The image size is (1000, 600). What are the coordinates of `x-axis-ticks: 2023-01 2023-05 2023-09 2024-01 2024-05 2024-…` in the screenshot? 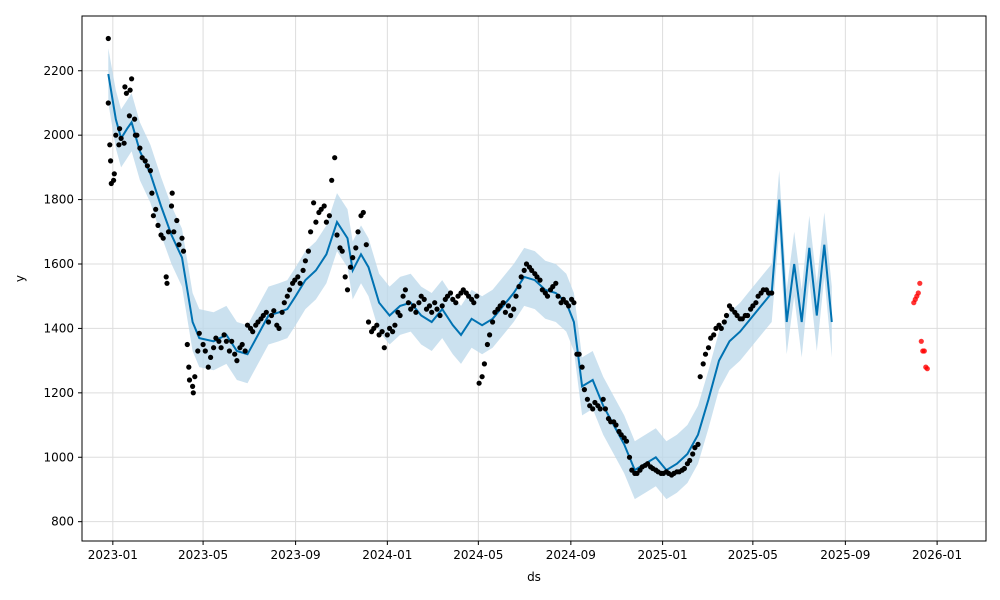 It's located at (525, 551).